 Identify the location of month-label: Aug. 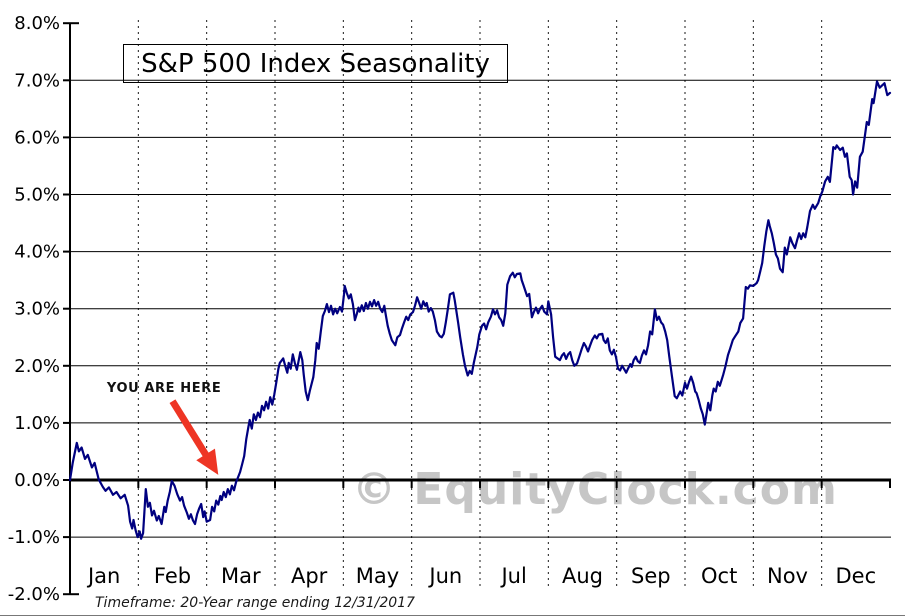
(582, 576).